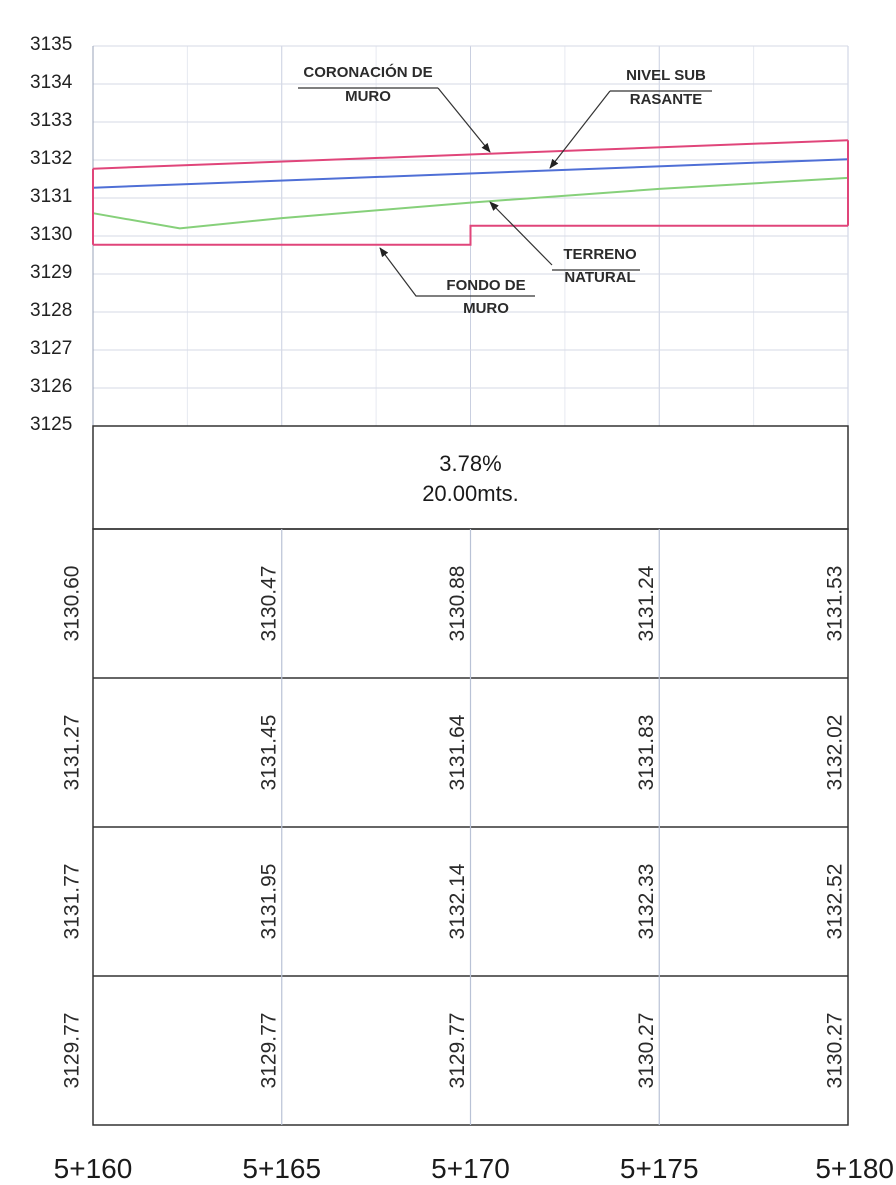 Image resolution: width=896 pixels, height=1185 pixels. I want to click on slope-length: 20.00mts., so click(470, 493).